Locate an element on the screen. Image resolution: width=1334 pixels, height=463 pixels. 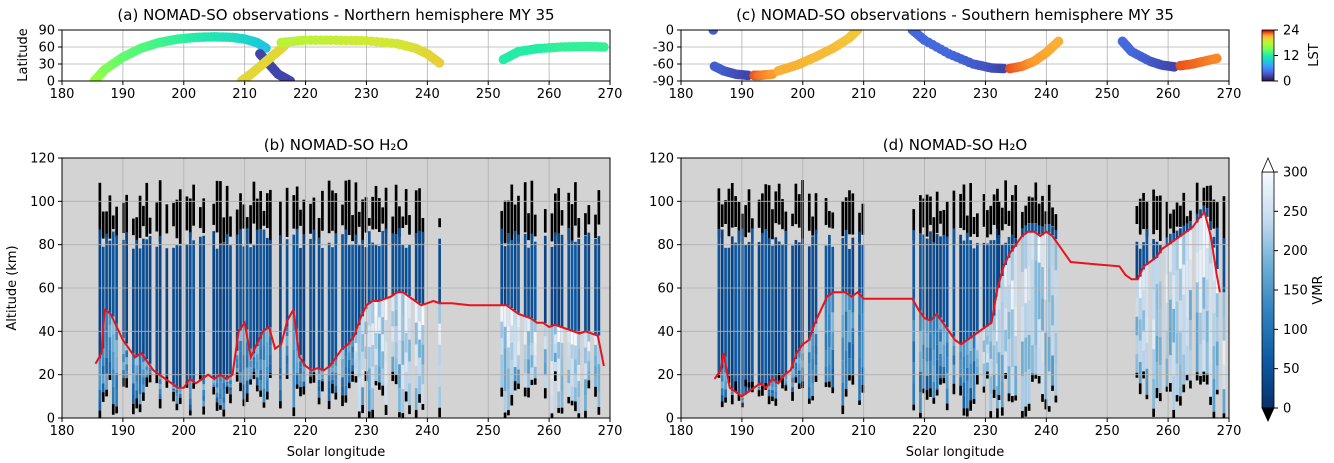
colorbar-tick-label: 150 is located at coordinates (1295, 291).